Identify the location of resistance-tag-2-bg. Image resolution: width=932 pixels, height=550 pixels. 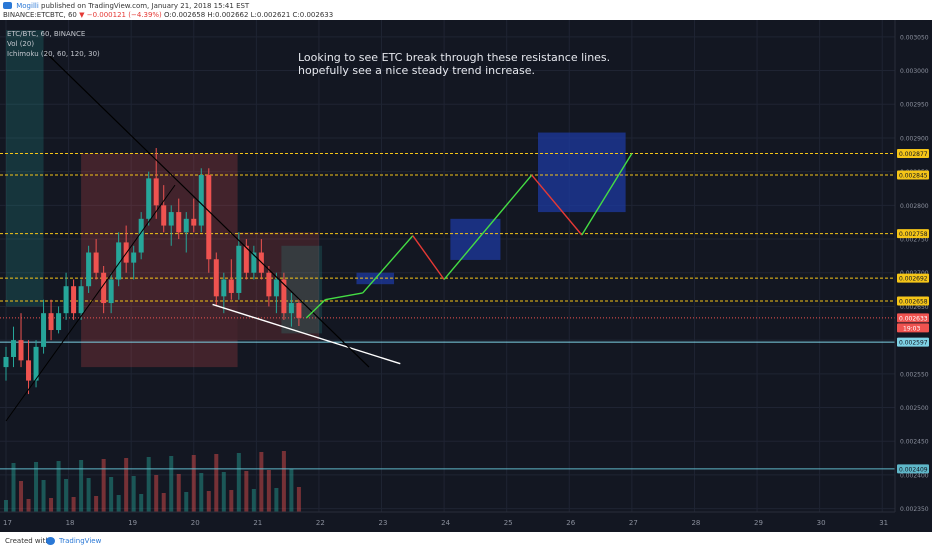
(913, 234).